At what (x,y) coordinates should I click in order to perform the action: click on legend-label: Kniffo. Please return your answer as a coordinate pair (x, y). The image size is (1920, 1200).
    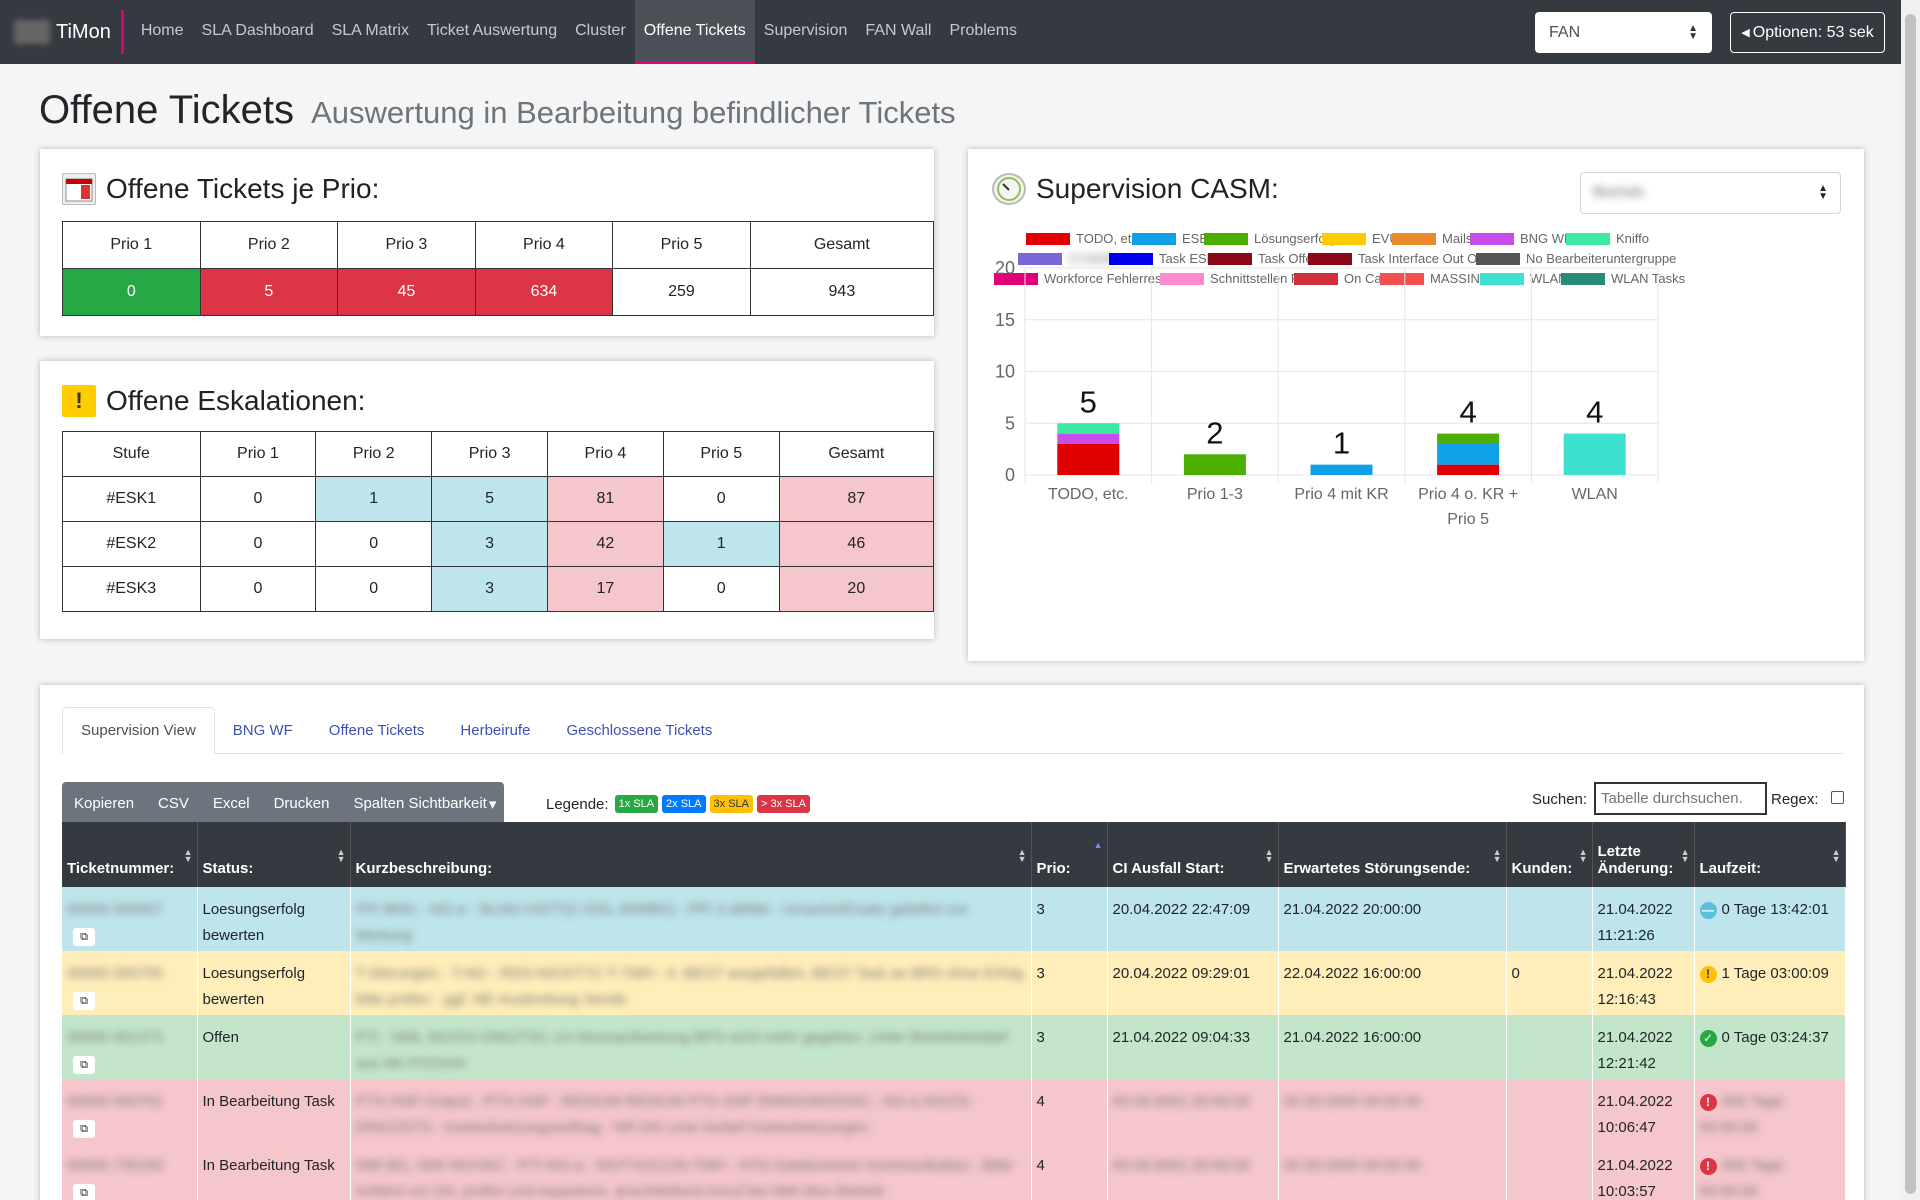
    Looking at the image, I should click on (1633, 238).